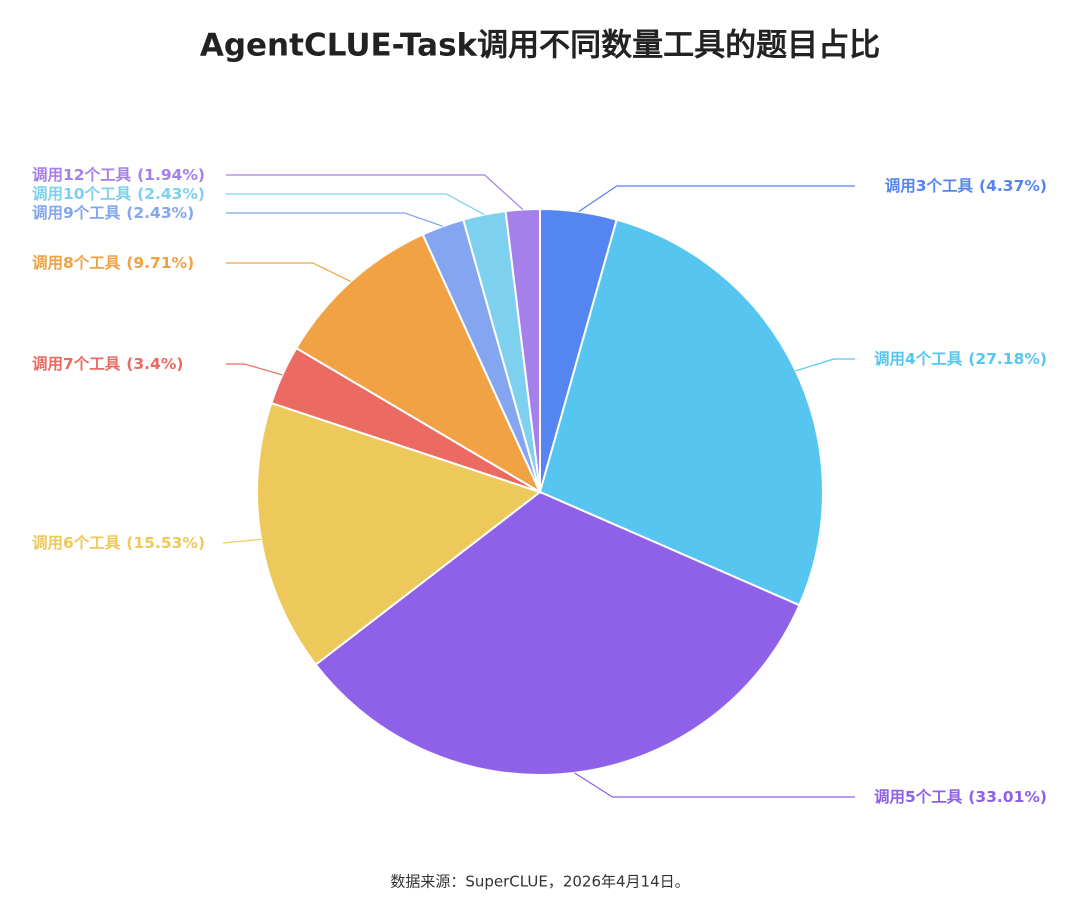 The width and height of the screenshot is (1080, 924). Describe the element at coordinates (1007, 359) in the screenshot. I see `slice-value-label: (27.18%)` at that location.